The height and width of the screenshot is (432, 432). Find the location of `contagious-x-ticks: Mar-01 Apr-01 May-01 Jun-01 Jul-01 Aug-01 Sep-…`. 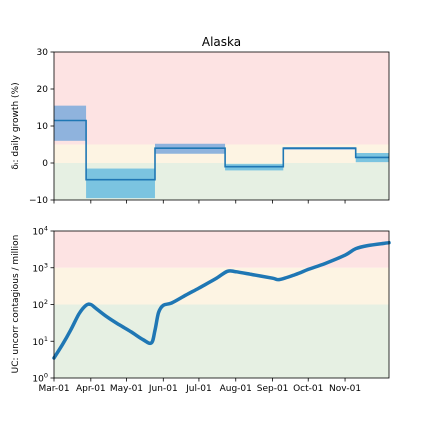

contagious-x-ticks: Mar-01 Apr-01 May-01 Jun-01 Jul-01 Aug-01 Sep-… is located at coordinates (199, 386).